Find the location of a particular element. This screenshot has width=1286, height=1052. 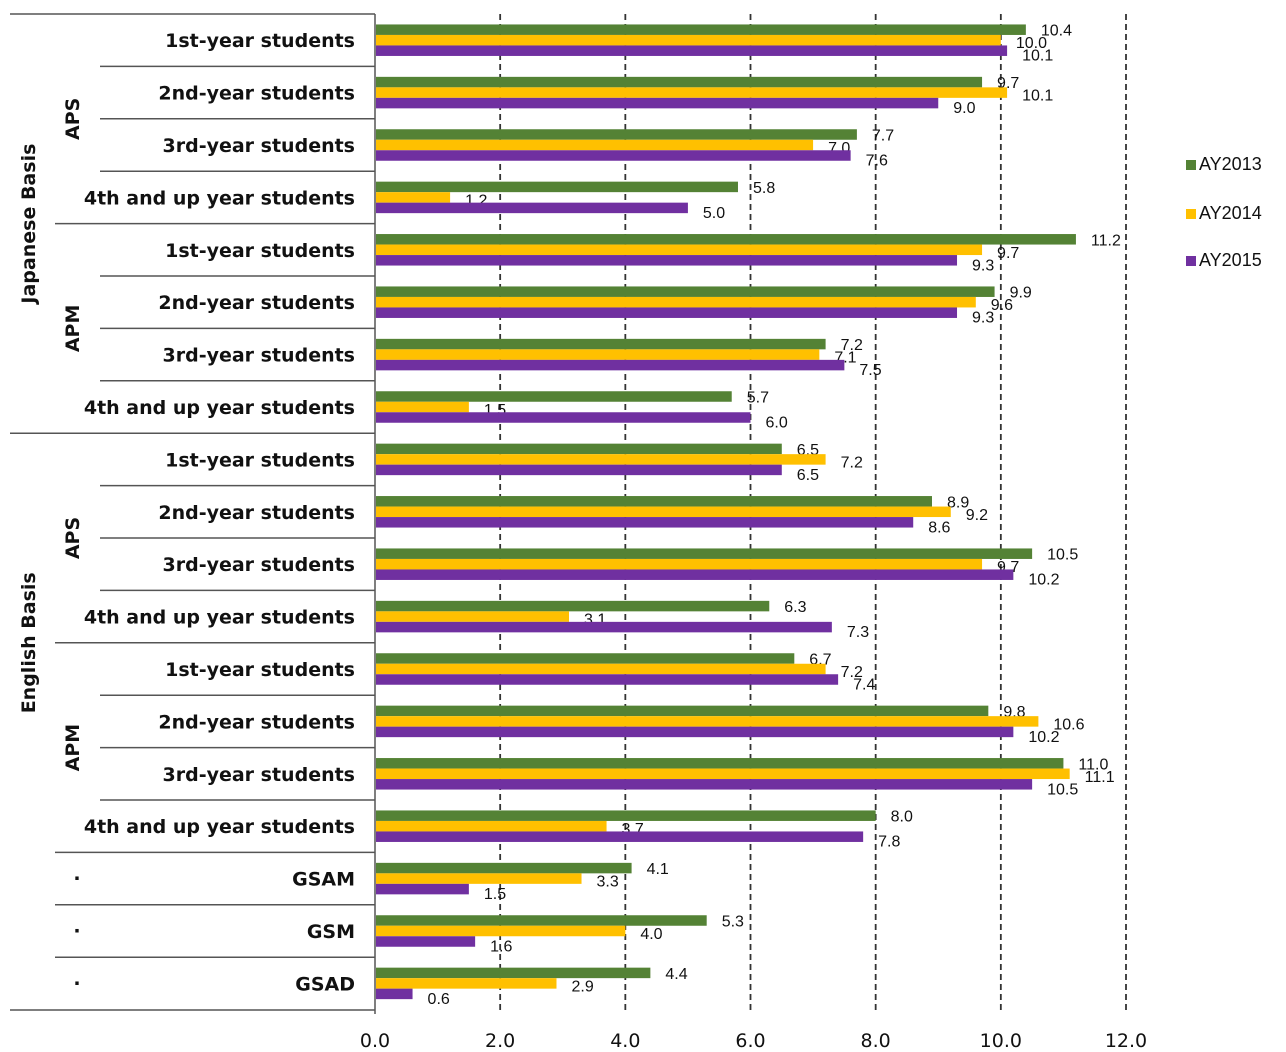

value-label: 5.0 is located at coordinates (714, 213).